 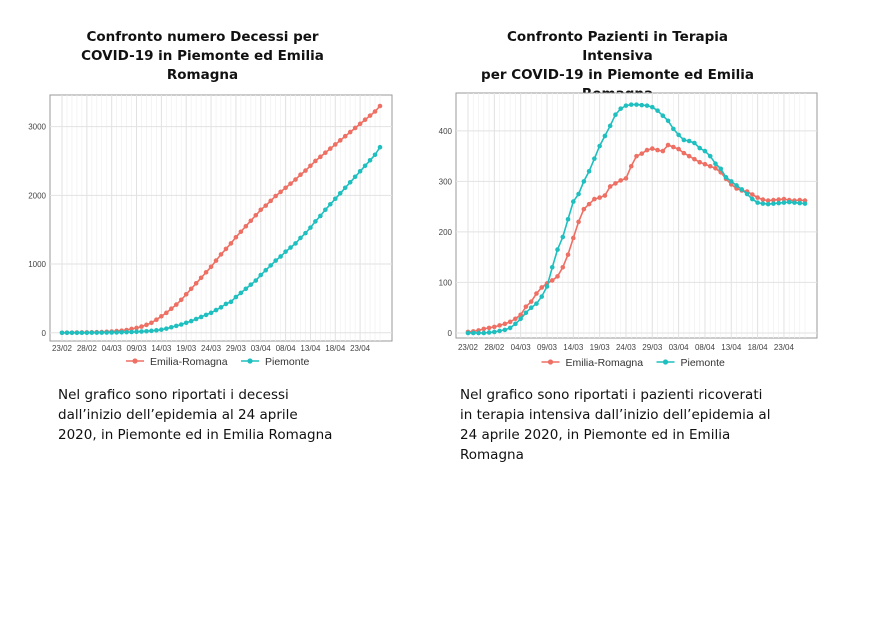 I want to click on x-tick-label: 19/03, so click(x=600, y=347).